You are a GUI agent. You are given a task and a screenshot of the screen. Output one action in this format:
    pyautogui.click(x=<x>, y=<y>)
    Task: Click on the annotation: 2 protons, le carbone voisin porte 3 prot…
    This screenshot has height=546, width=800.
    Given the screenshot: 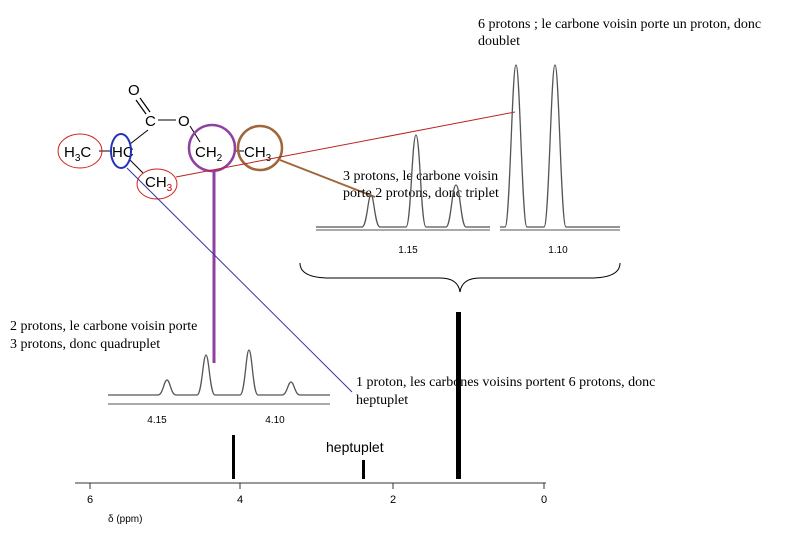 What is the action you would take?
    pyautogui.click(x=103, y=335)
    